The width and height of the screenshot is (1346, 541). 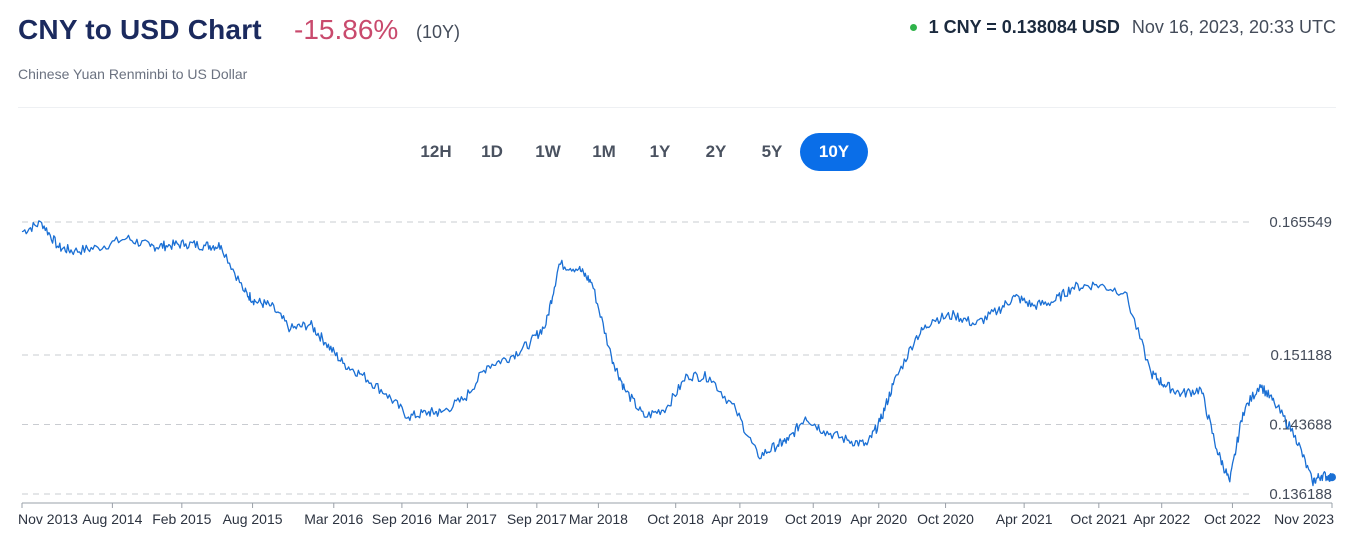 What do you see at coordinates (660, 151) in the screenshot?
I see `tab-1y: 1Y` at bounding box center [660, 151].